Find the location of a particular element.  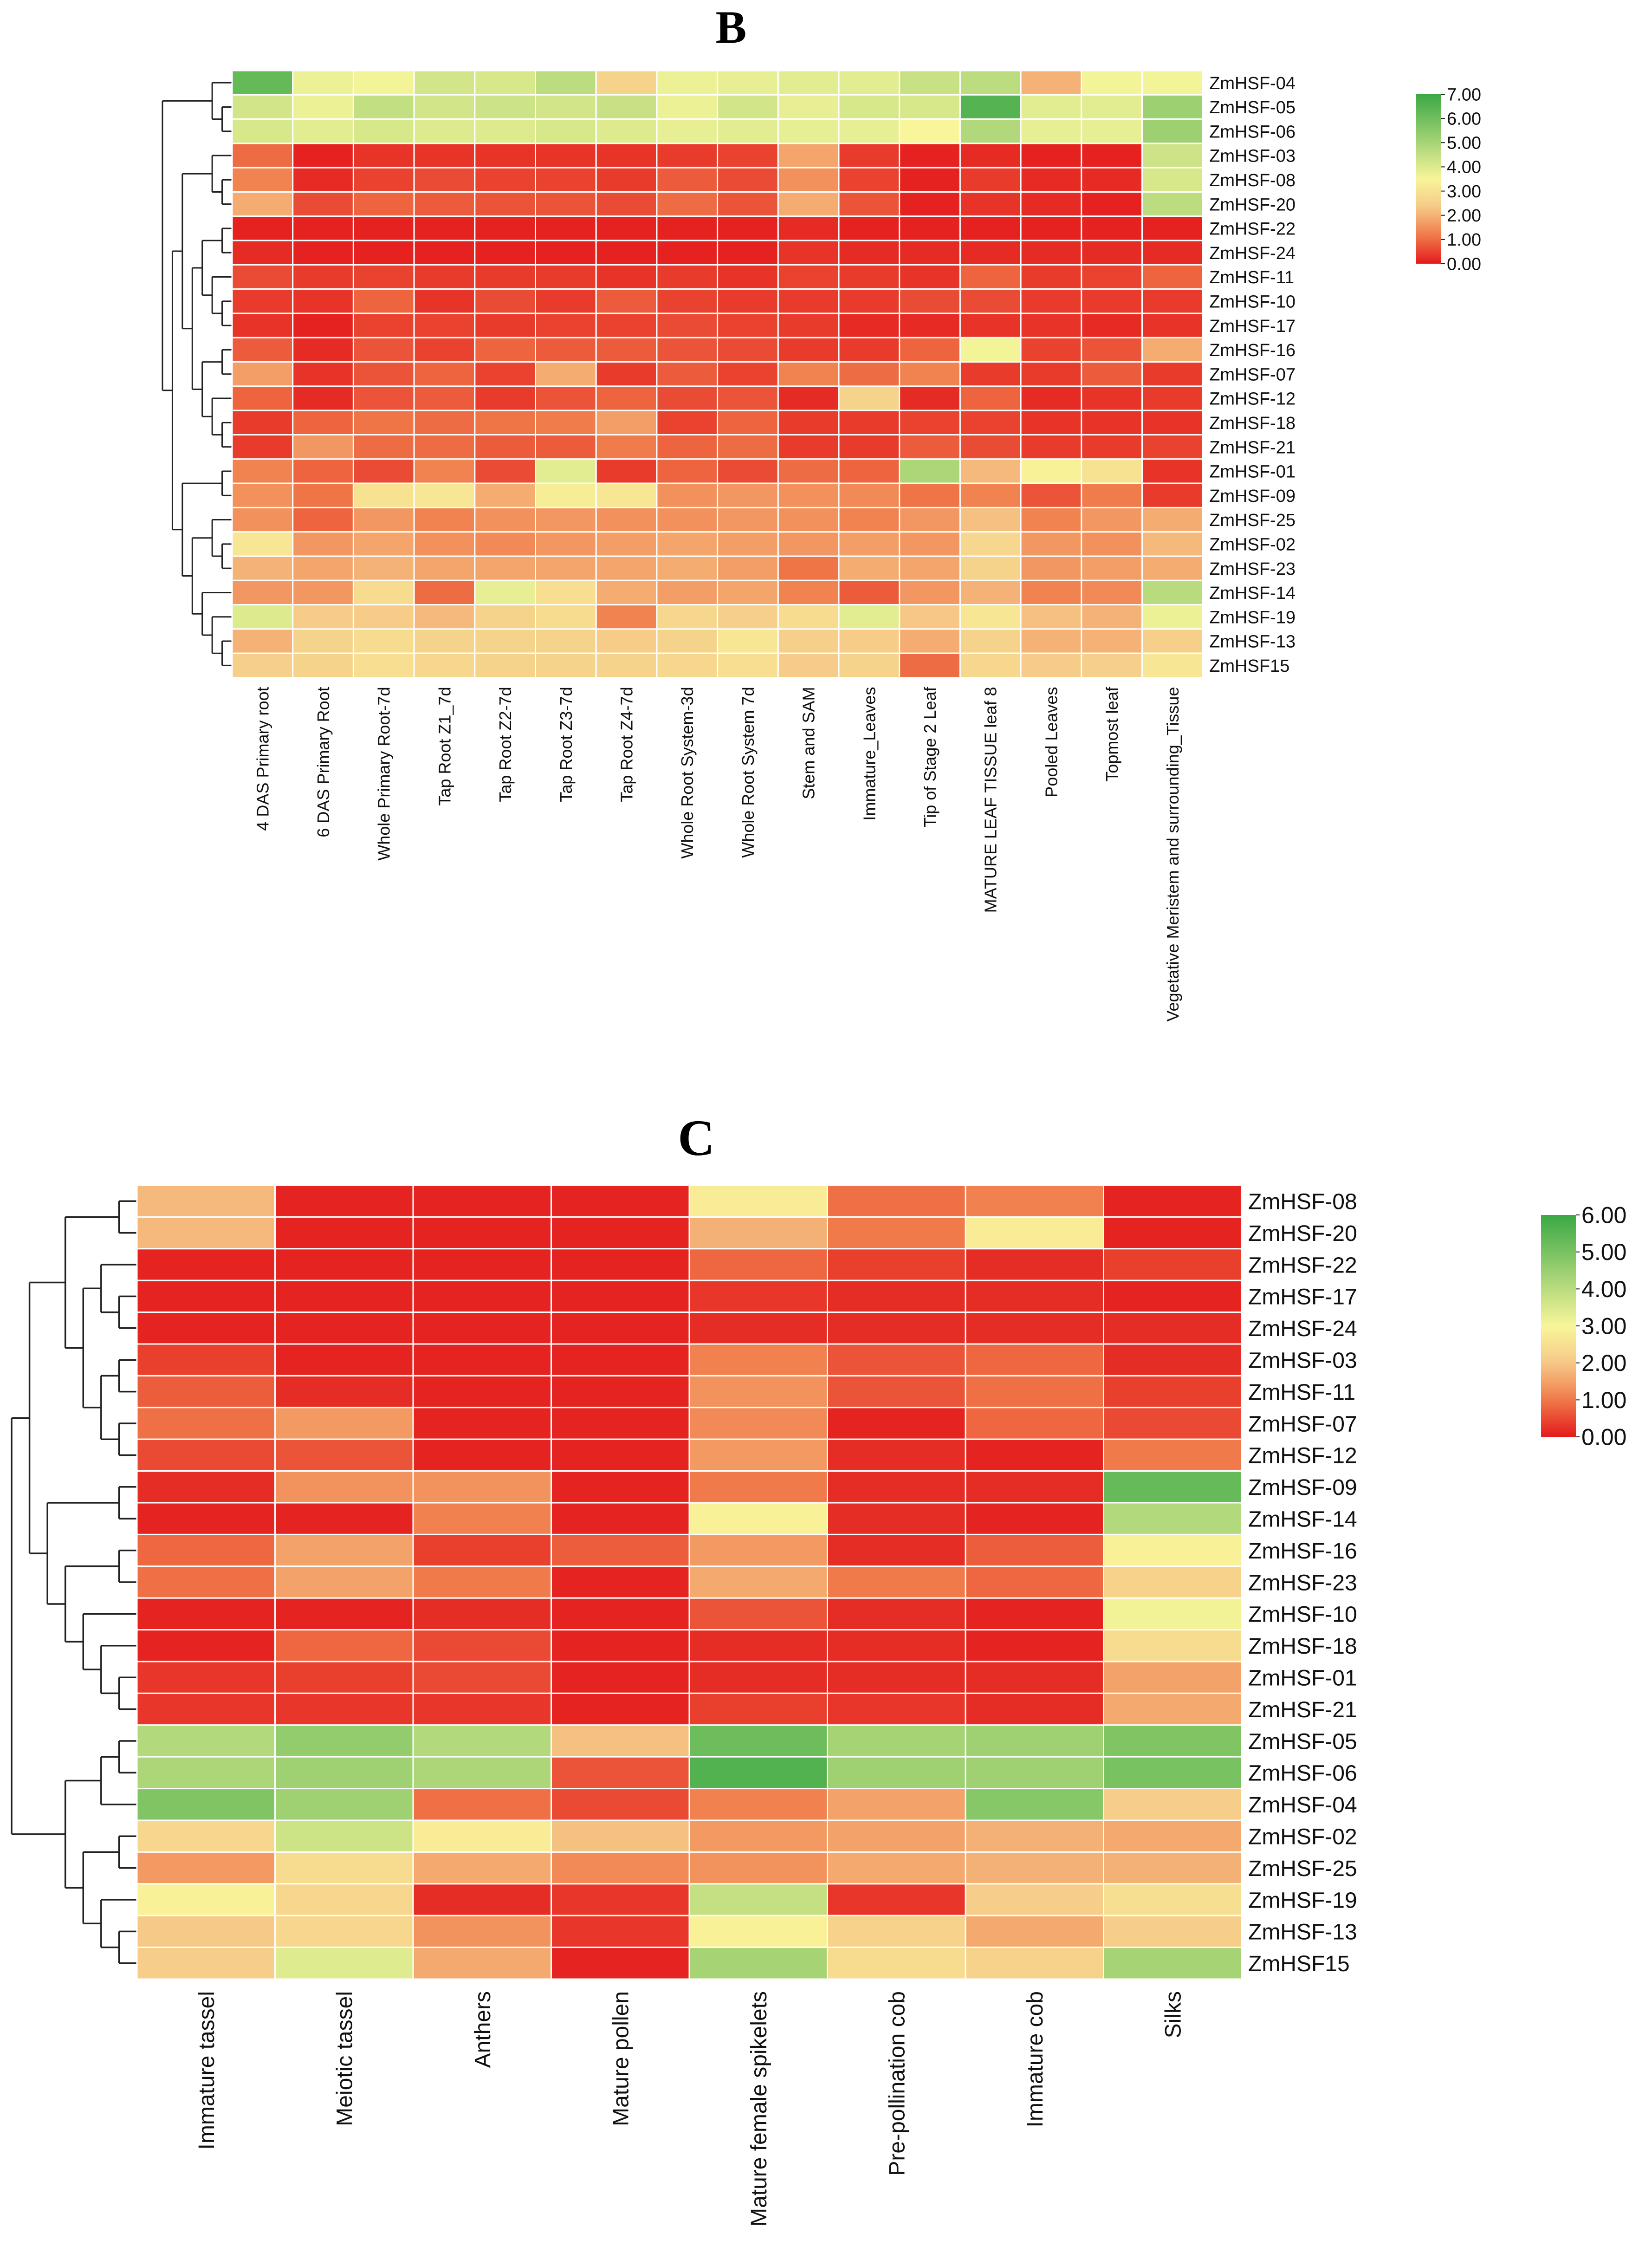

legend-tick-label: 2.00 is located at coordinates (1603, 1363).